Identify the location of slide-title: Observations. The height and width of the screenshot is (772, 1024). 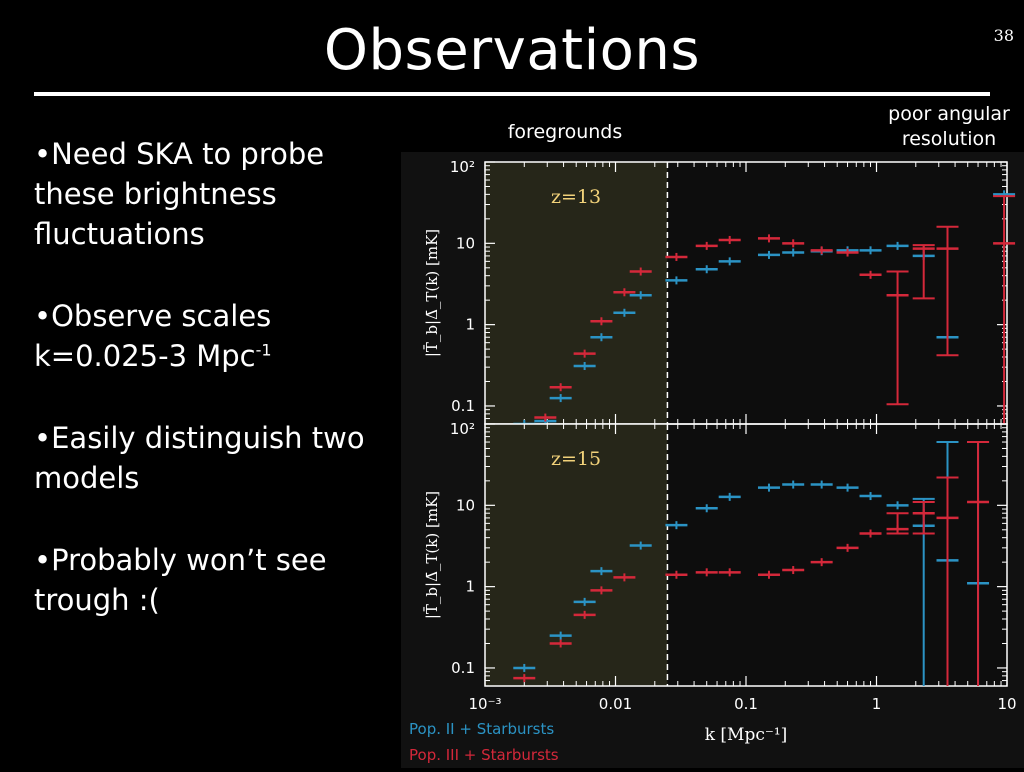
(512, 50).